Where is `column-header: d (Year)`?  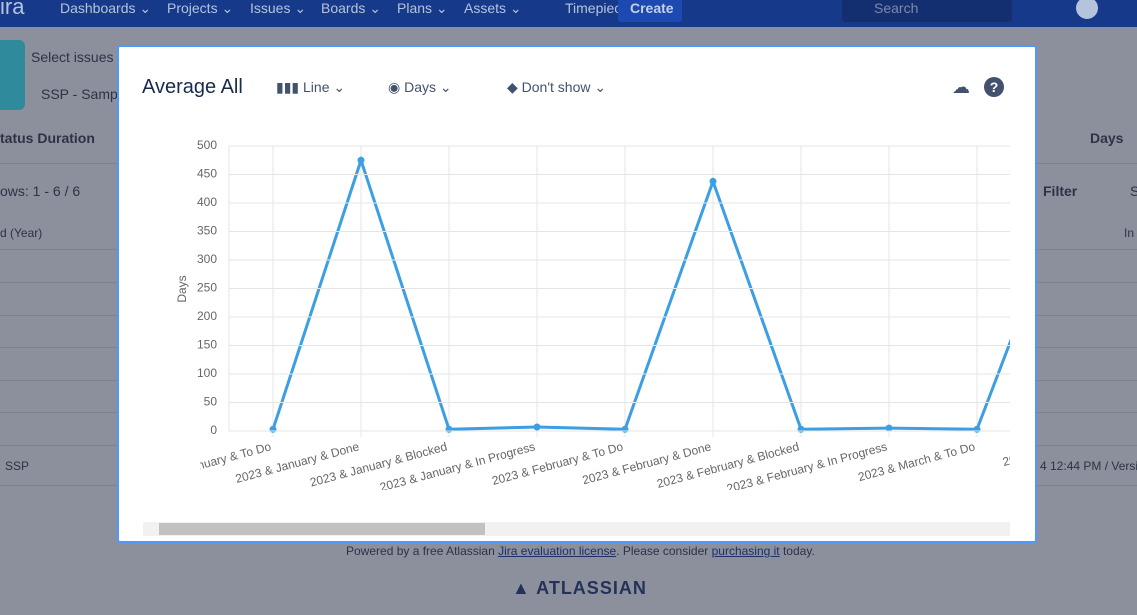
column-header: d (Year) is located at coordinates (21, 233).